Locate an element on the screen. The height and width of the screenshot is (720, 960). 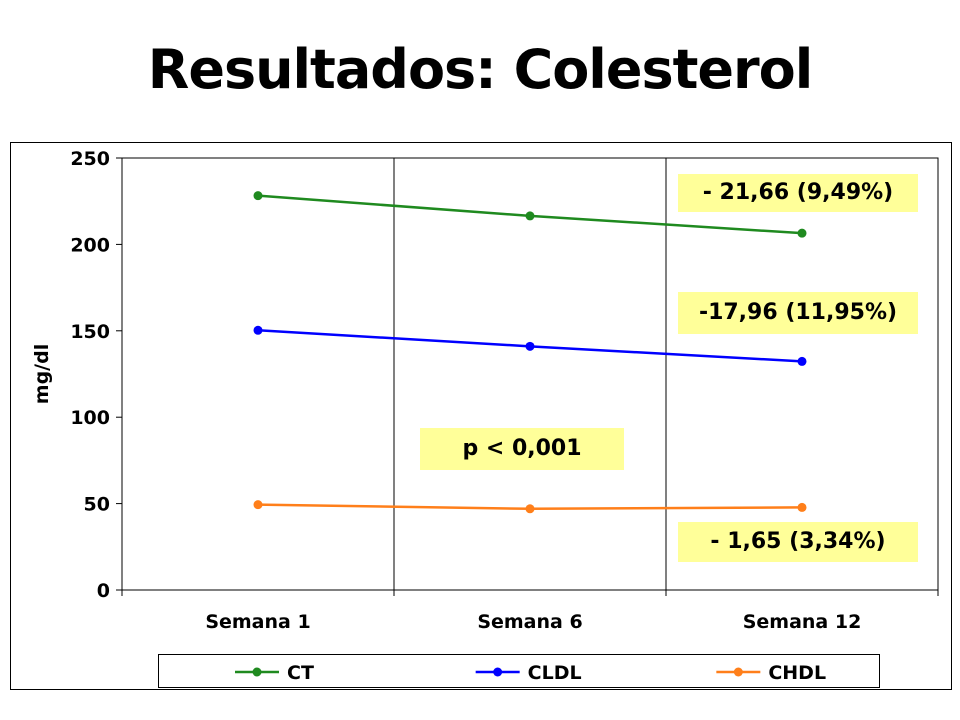
y-tick-label: 50 is located at coordinates (97, 505).